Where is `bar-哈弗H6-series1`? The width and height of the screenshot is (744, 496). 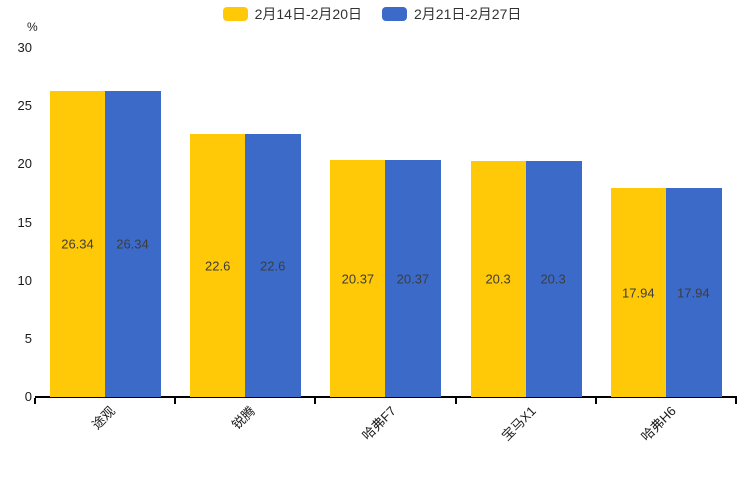 bar-哈弗H6-series1 is located at coordinates (638, 292).